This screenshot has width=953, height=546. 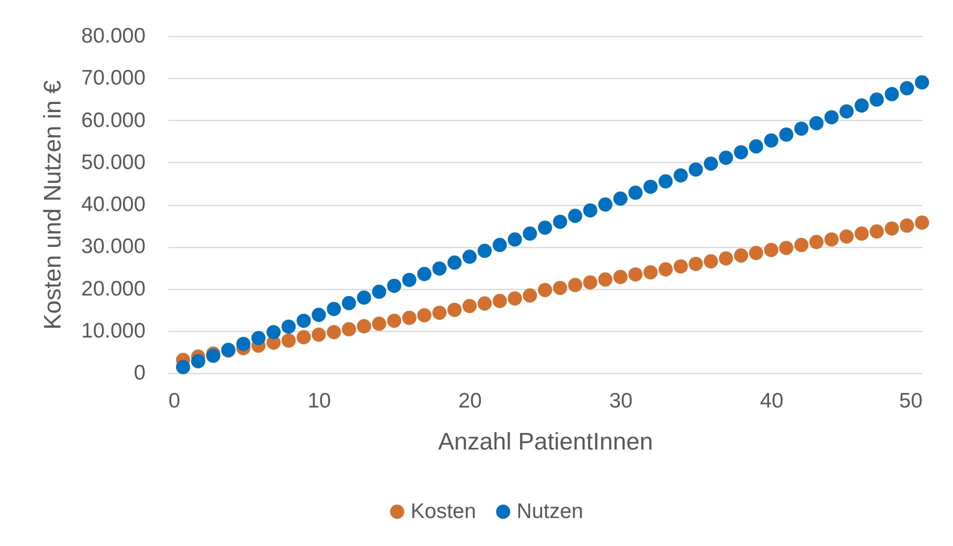 I want to click on y-axis-title: Kosten und Nutzen in €, so click(x=52, y=205).